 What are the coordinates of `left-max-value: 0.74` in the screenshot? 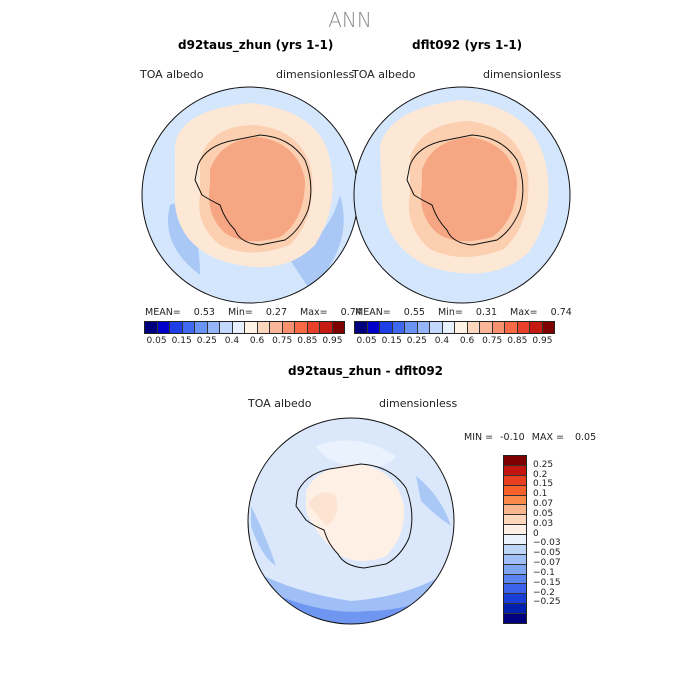 It's located at (351, 312).